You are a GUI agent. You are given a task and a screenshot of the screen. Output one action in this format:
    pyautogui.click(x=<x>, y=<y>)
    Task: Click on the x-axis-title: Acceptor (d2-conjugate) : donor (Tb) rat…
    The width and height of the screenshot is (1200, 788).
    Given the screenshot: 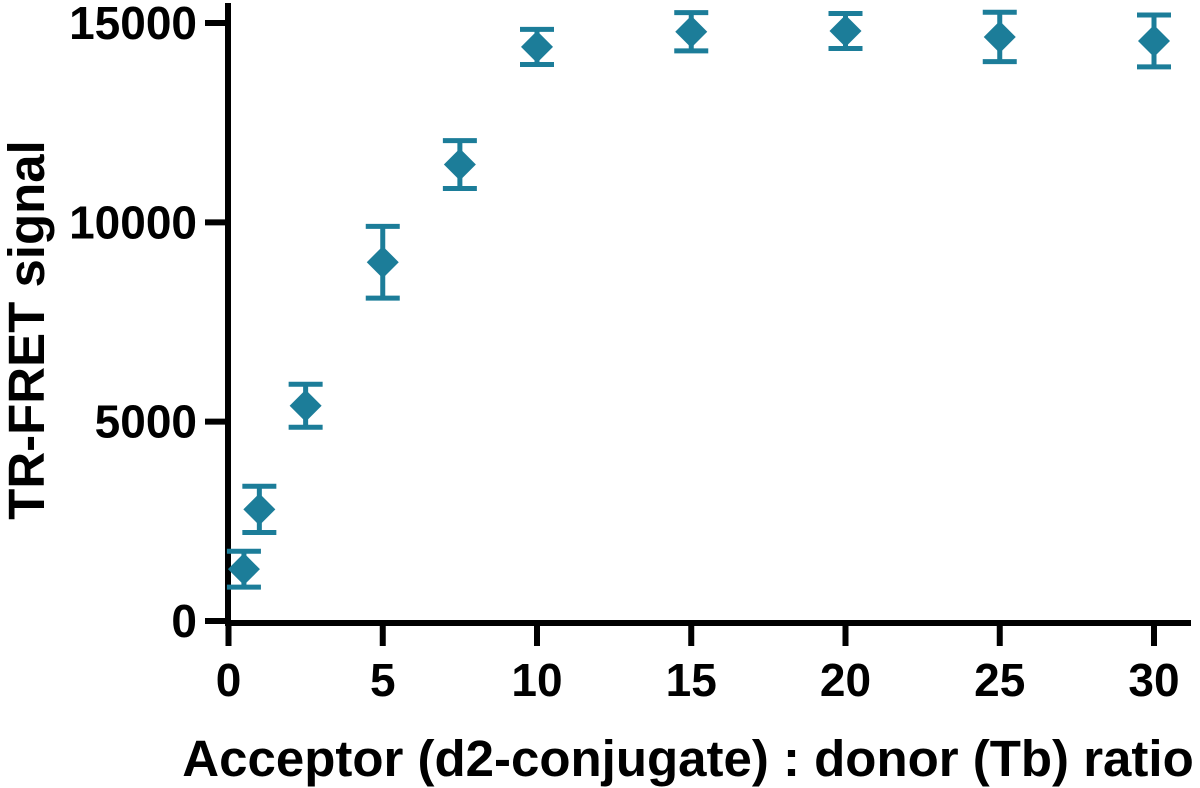 What is the action you would take?
    pyautogui.click(x=687, y=758)
    